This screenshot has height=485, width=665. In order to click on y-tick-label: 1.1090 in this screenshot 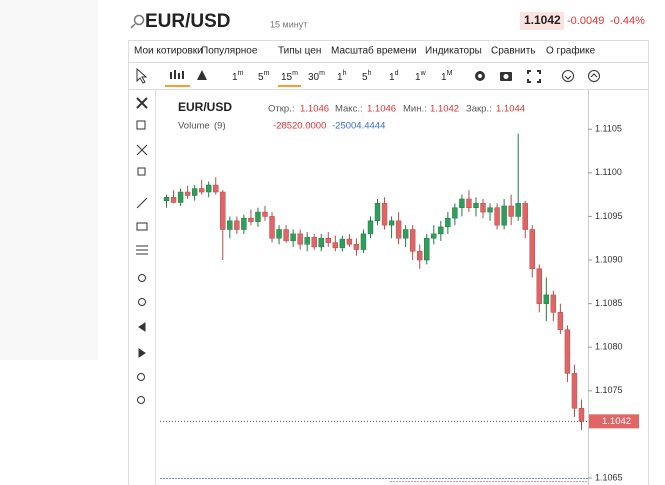, I will do `click(609, 259)`.